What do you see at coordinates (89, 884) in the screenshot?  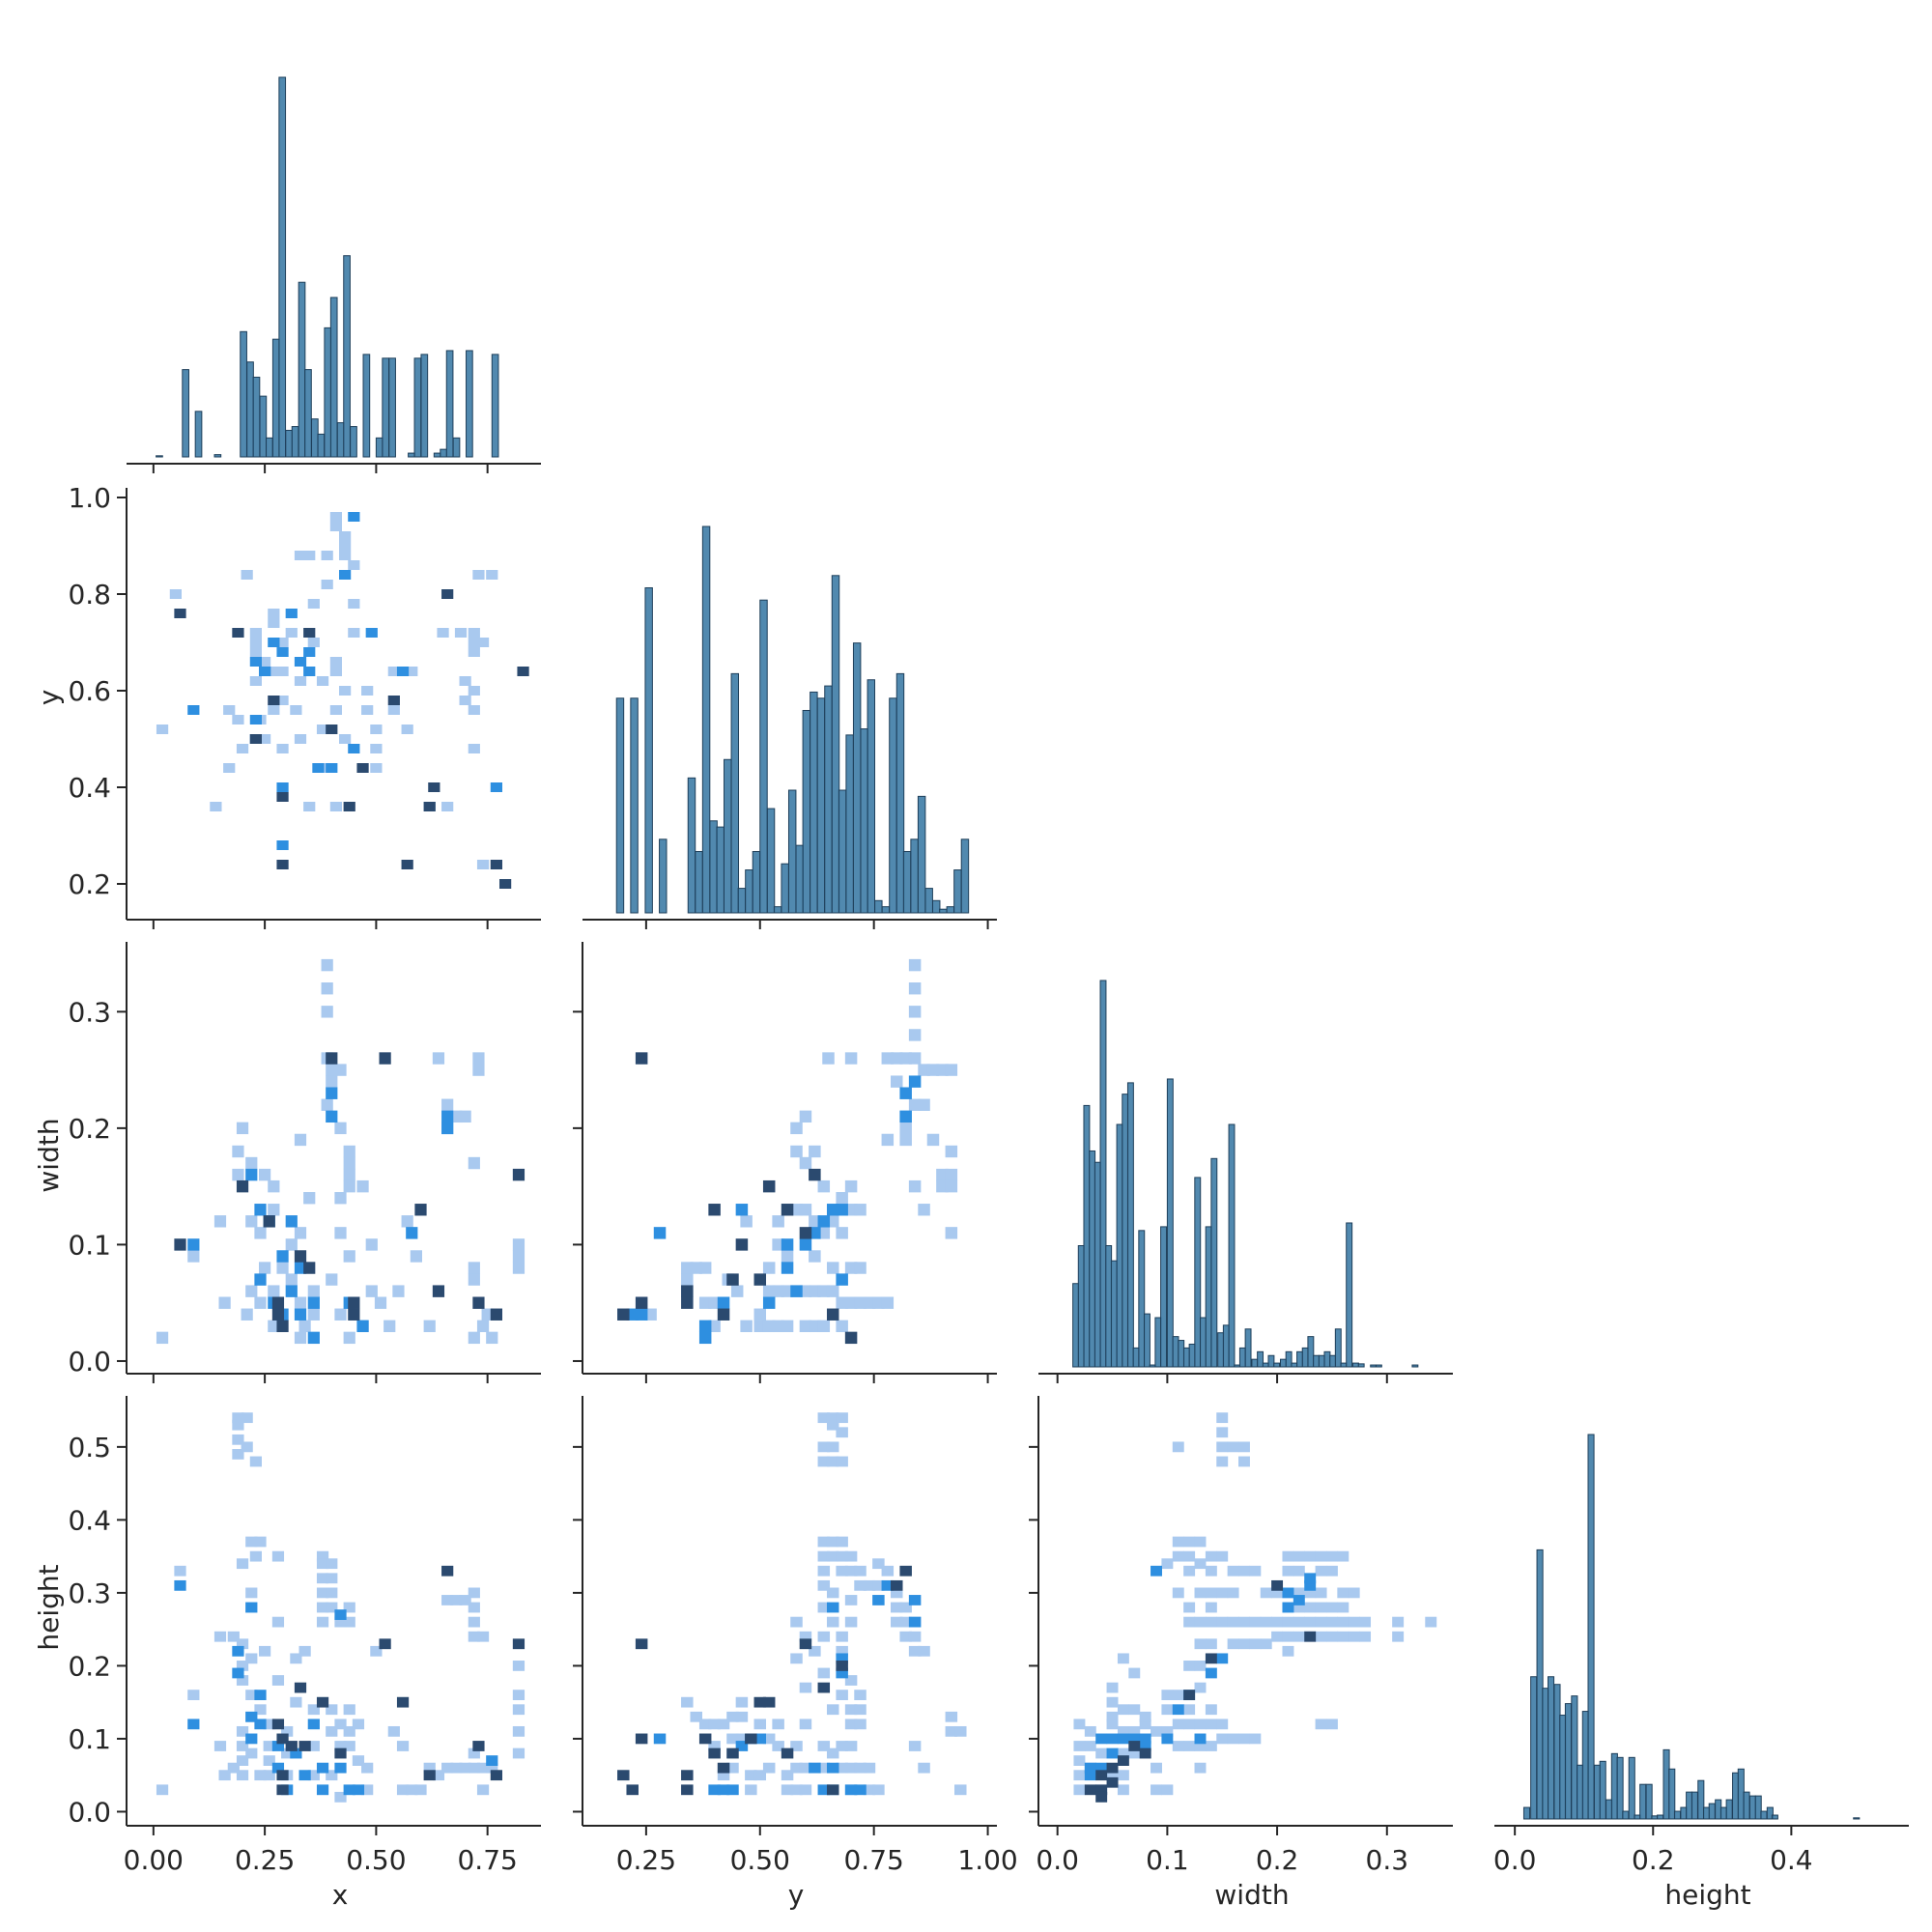 I see `ytick-label-y-0: 0.2` at bounding box center [89, 884].